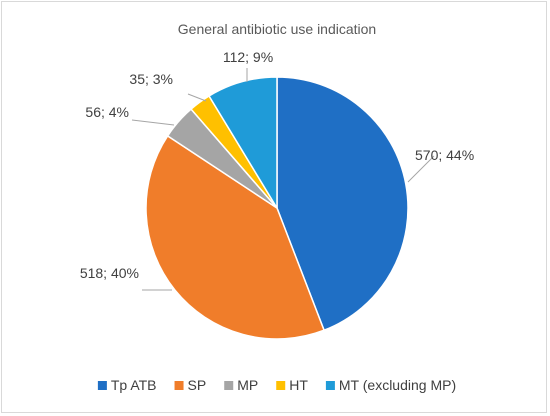  I want to click on leader-line-mp, so click(153, 122).